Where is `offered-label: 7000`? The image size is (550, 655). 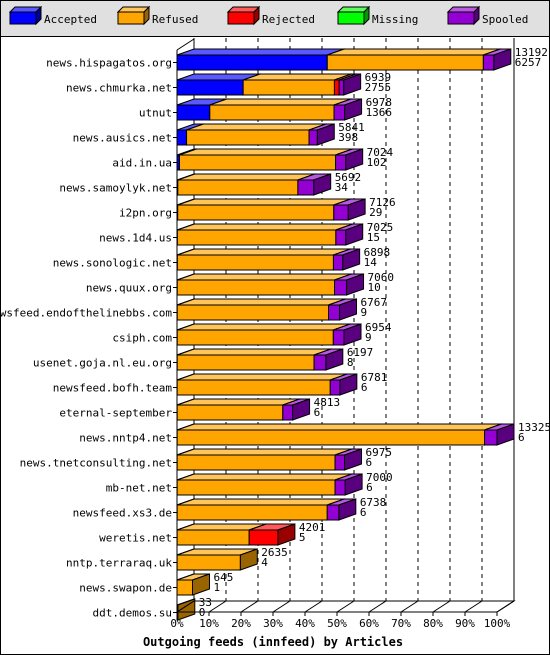
offered-label: 7000 is located at coordinates (379, 477).